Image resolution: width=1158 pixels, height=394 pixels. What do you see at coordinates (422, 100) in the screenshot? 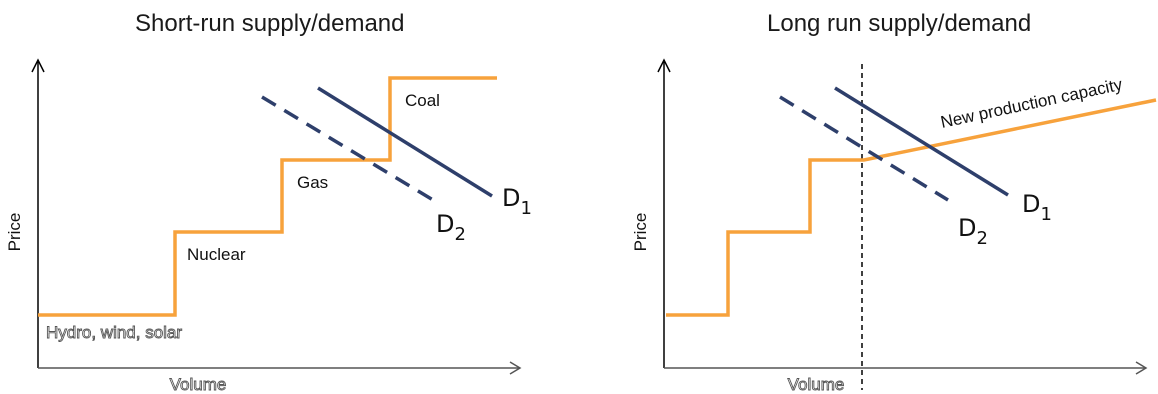
I see `segment-label-coal: Coal` at bounding box center [422, 100].